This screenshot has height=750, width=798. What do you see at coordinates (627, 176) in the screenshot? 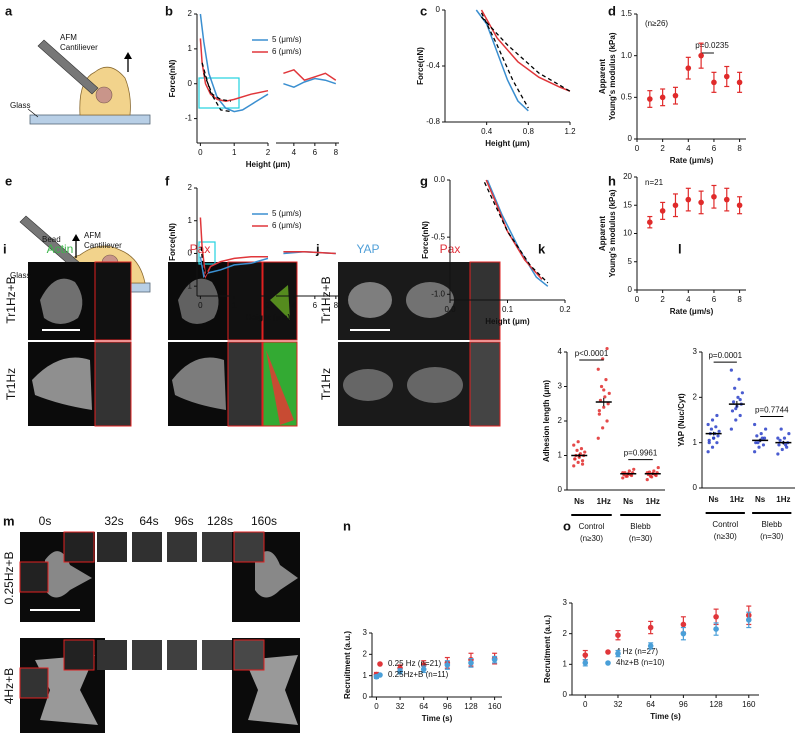
I see `y-tick-label: 20` at bounding box center [627, 176].